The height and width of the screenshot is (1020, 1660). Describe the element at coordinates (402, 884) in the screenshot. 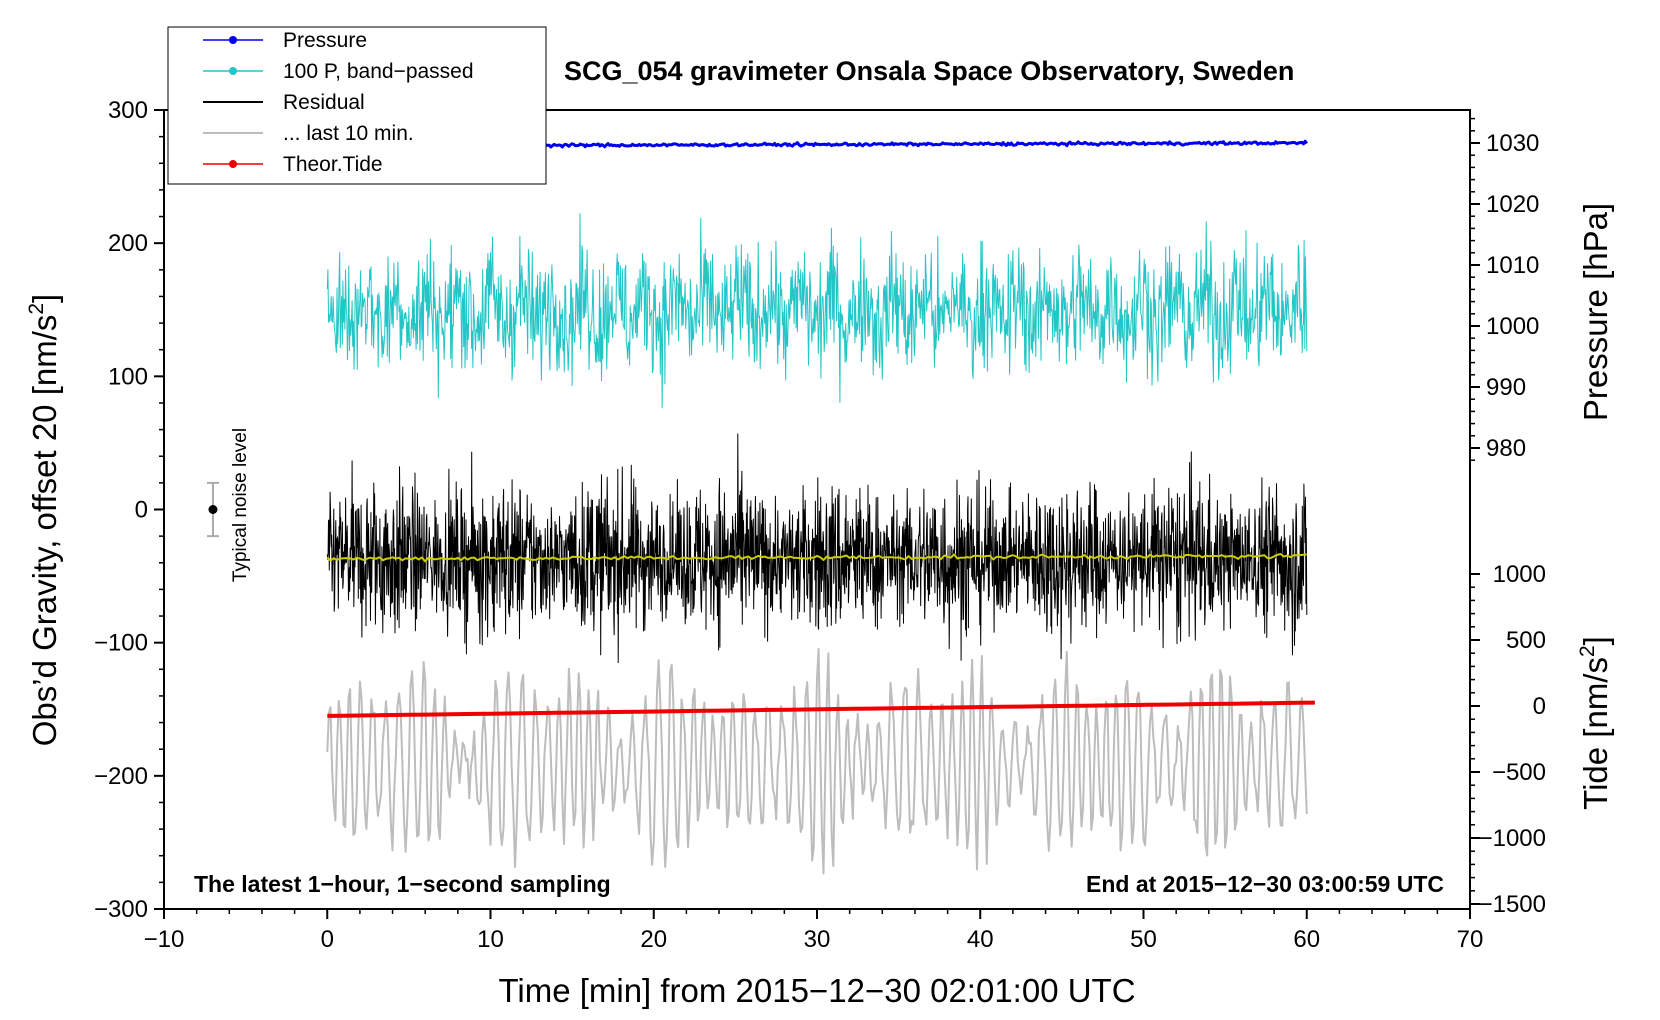

I see `note-left: The latest 1−hour, 1−second sampling` at that location.